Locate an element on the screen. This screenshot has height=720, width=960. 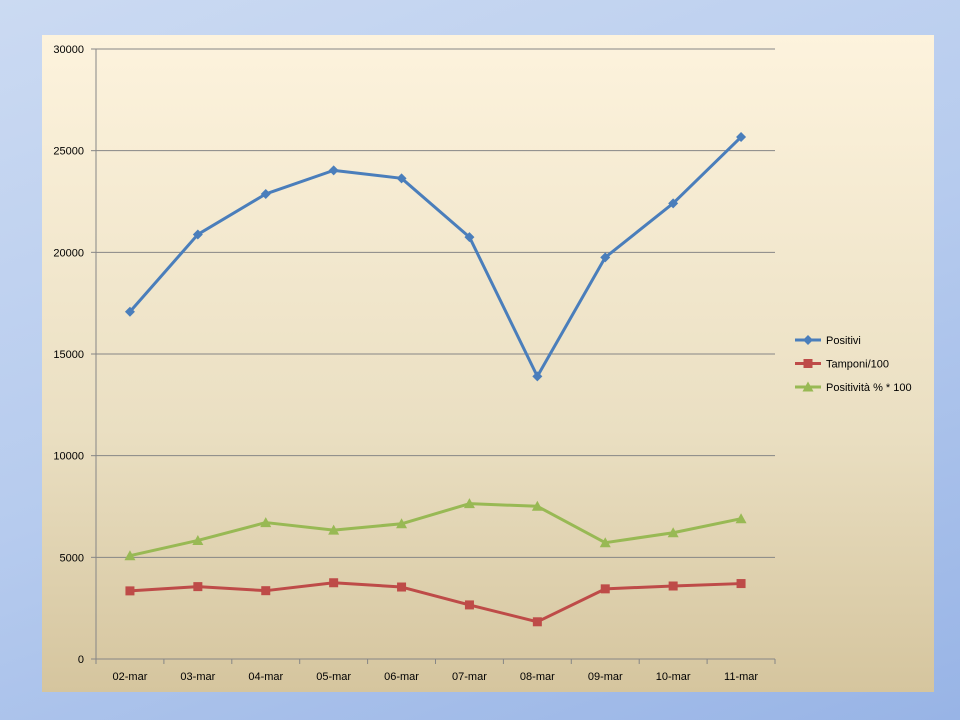
x-tick-label: 04-mar is located at coordinates (265, 677).